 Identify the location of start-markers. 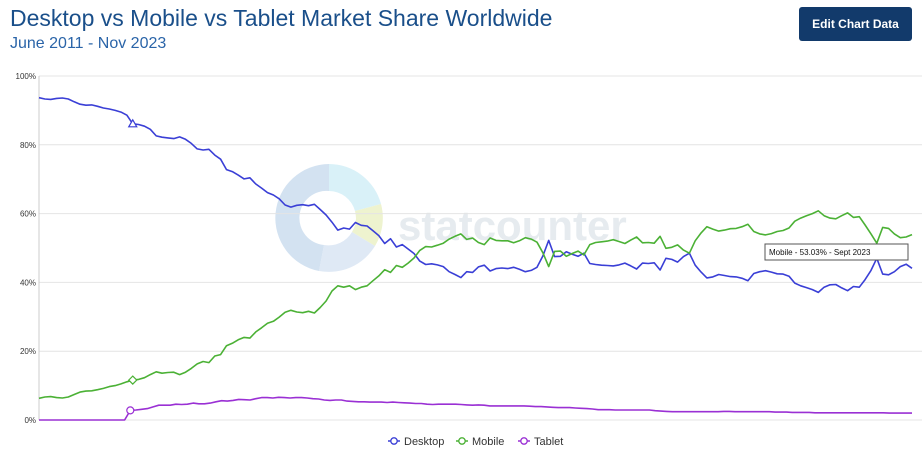
(132, 266).